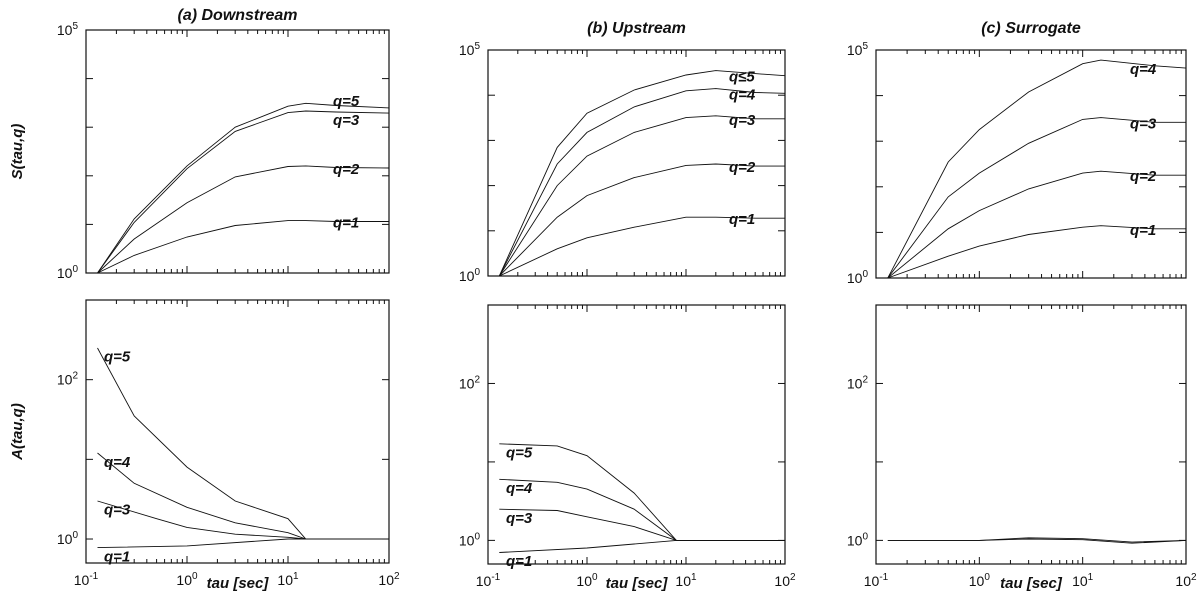 The width and height of the screenshot is (1202, 593). I want to click on series-label: q≤5, so click(742, 77).